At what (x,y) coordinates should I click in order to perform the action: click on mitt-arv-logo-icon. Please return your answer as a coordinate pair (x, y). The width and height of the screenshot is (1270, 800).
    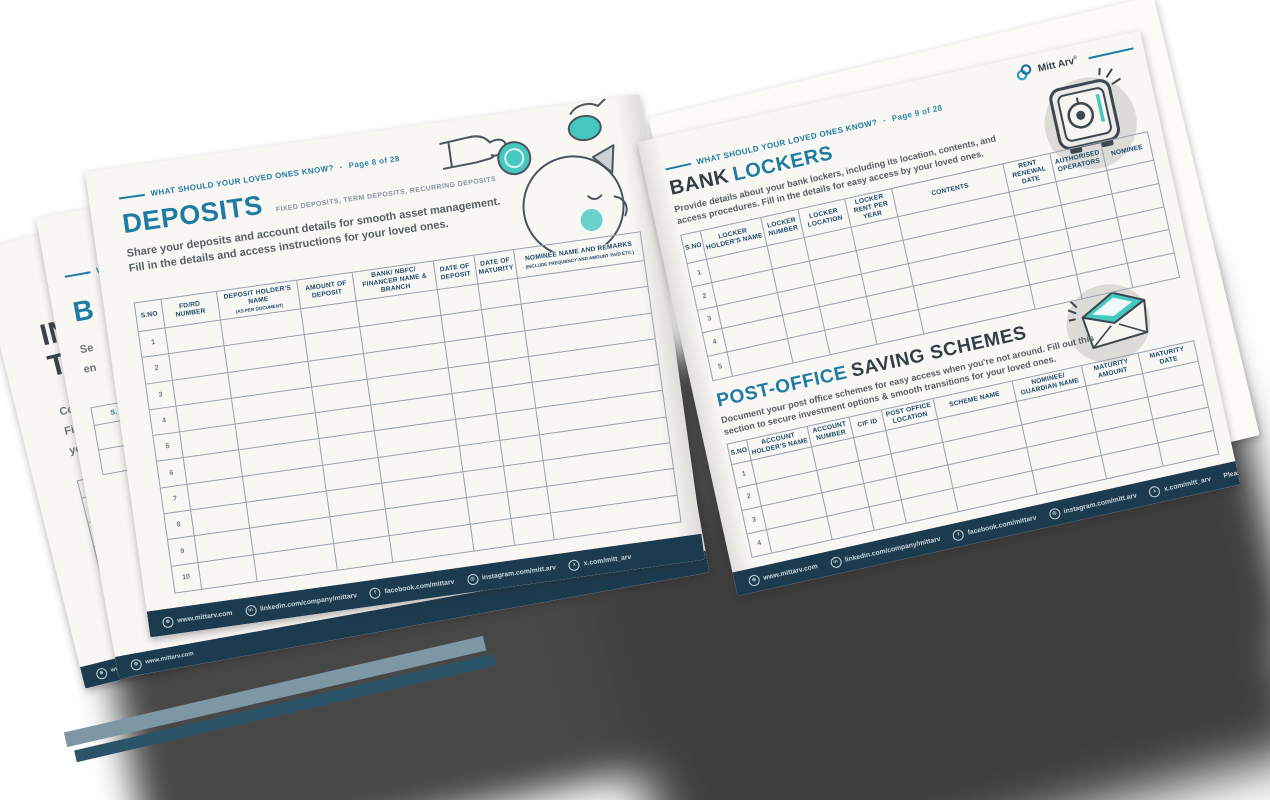
    Looking at the image, I should click on (1024, 72).